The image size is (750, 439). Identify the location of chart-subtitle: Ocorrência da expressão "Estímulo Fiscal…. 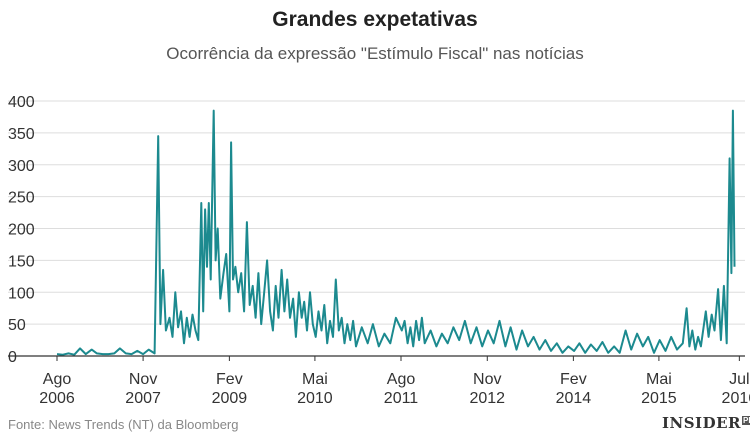
(375, 53).